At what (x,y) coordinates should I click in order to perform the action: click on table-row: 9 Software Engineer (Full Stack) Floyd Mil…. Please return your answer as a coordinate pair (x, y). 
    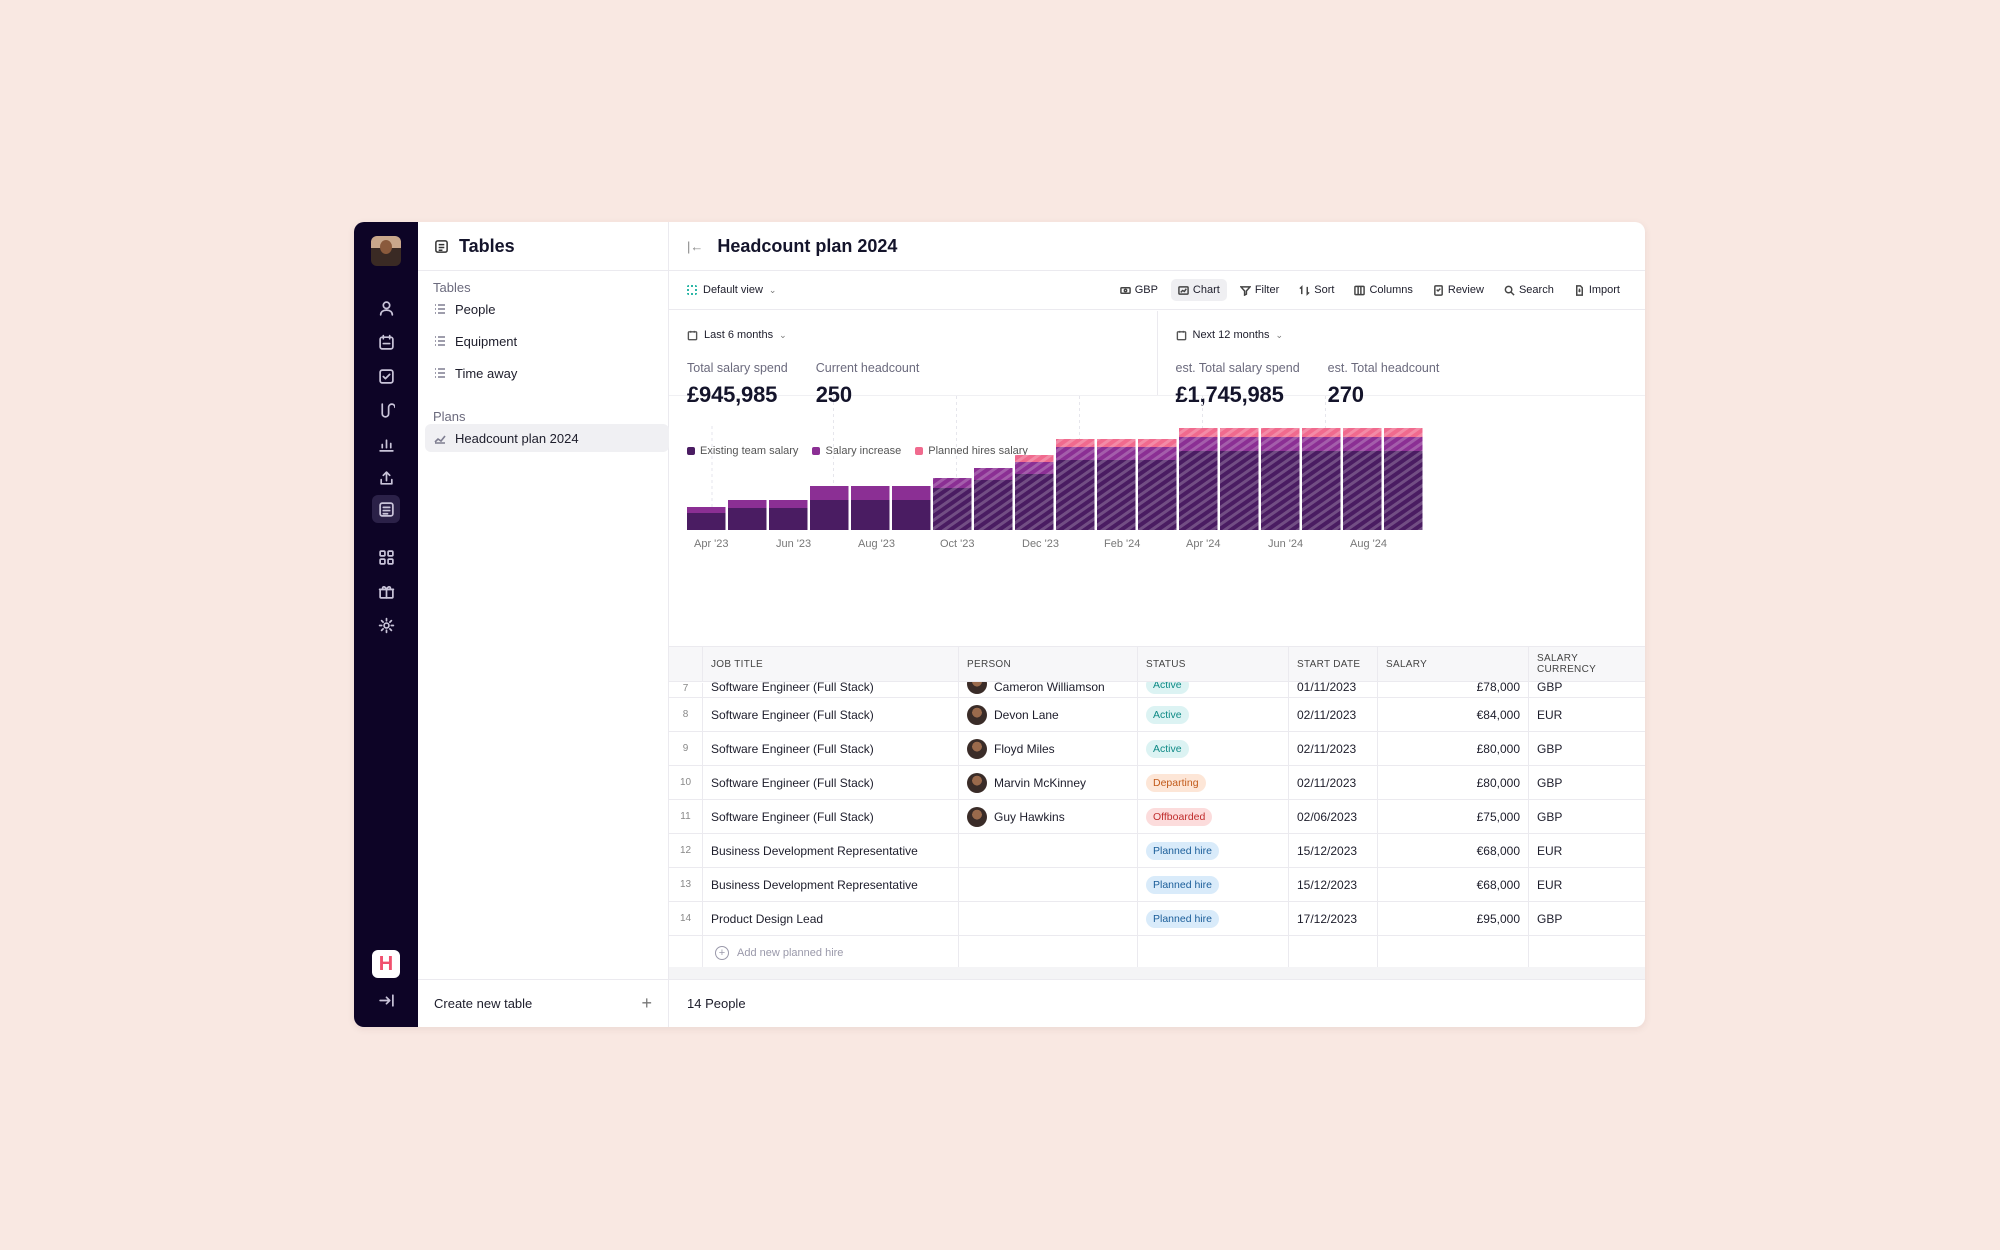
    Looking at the image, I should click on (1157, 749).